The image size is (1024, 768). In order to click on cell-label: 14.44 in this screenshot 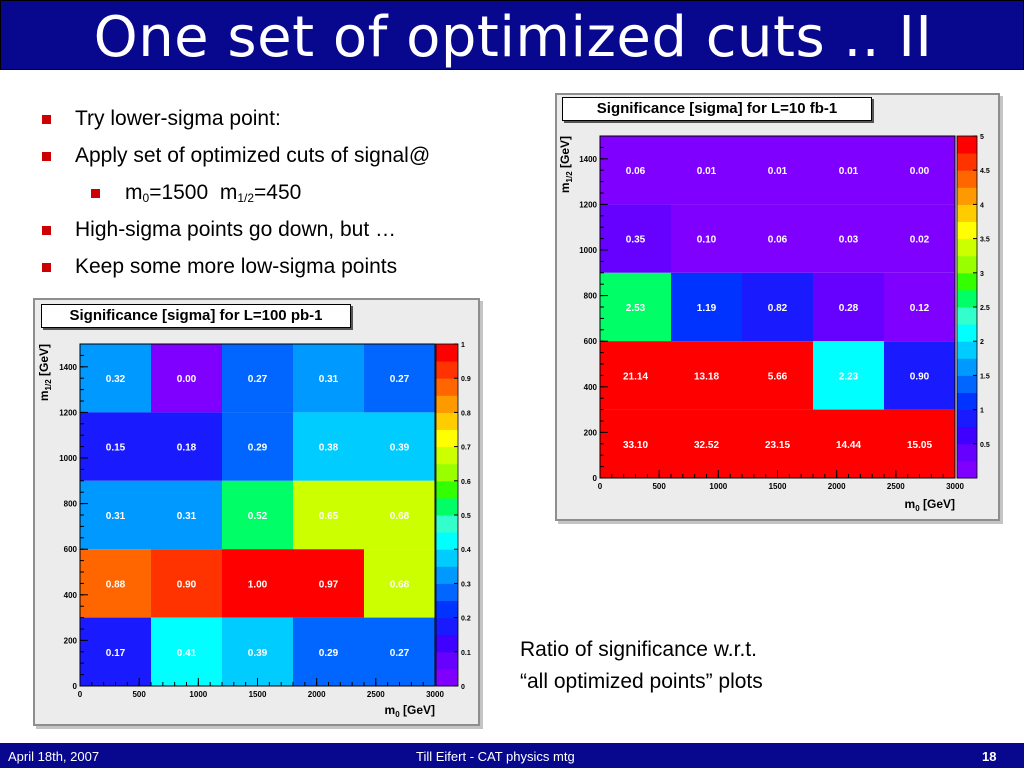, I will do `click(848, 445)`.